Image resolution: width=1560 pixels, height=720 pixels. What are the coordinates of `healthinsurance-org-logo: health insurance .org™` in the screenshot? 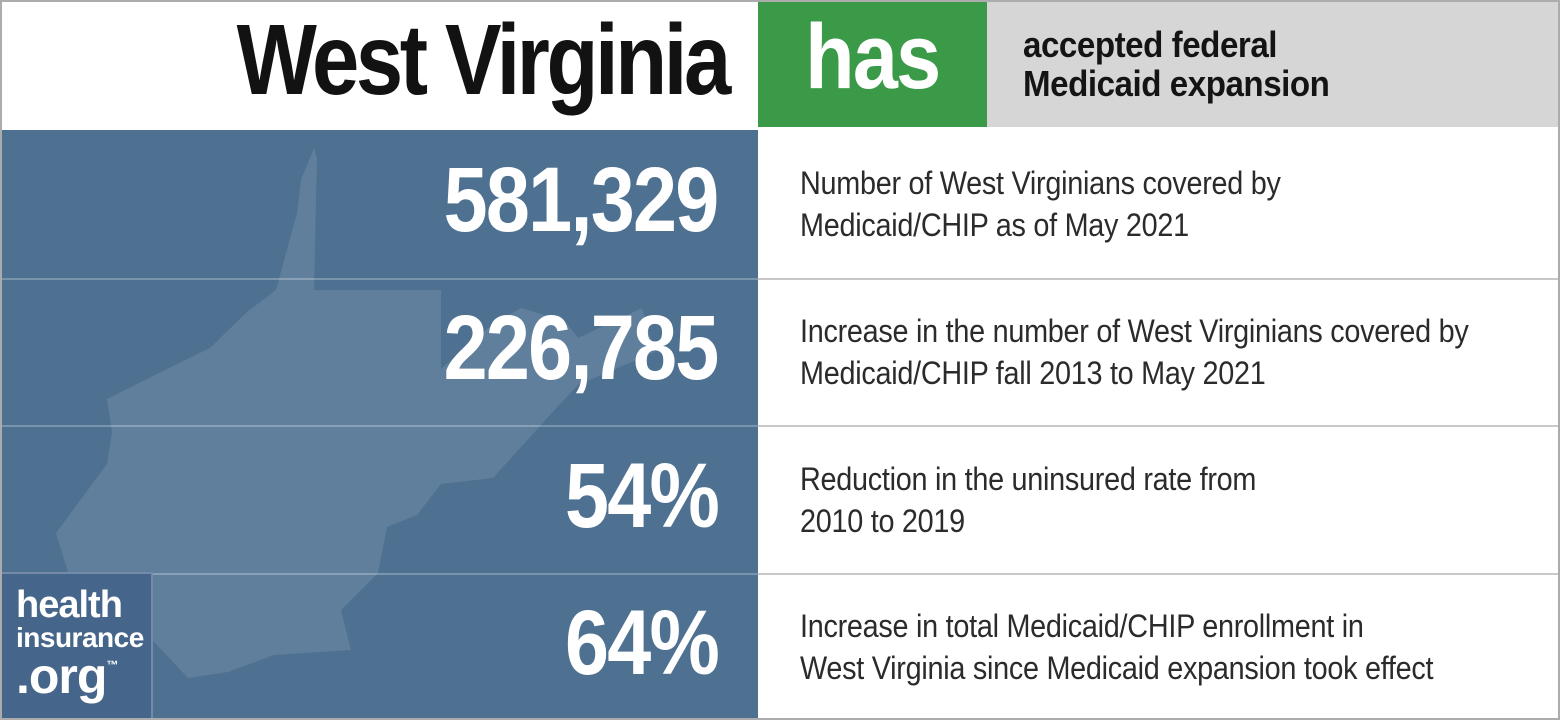 It's located at (76, 646).